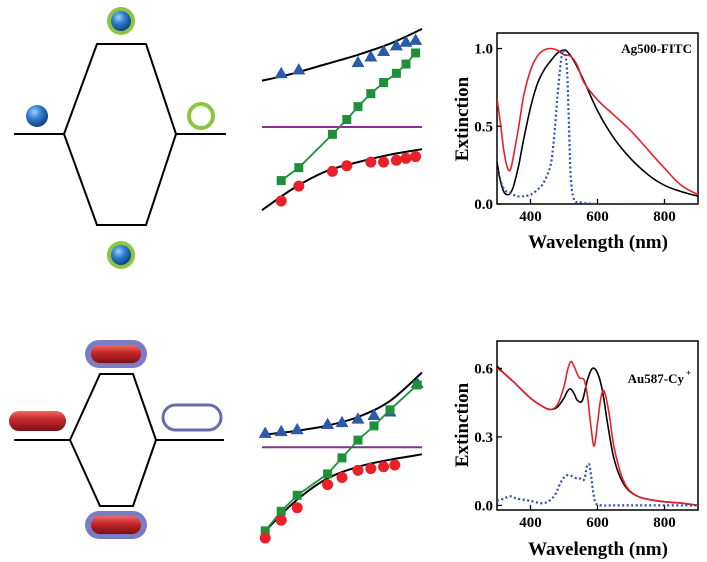 The height and width of the screenshot is (562, 707). I want to click on top-upper-hybrid-icon, so click(121, 21).